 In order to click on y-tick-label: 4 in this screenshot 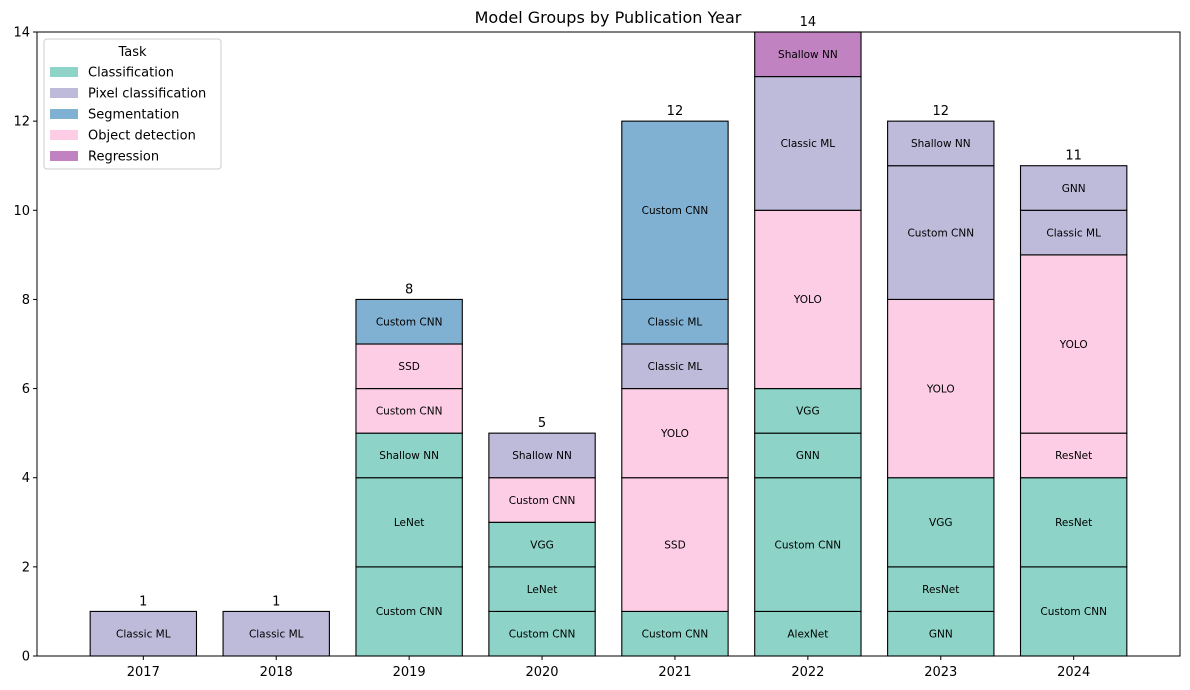, I will do `click(26, 478)`.